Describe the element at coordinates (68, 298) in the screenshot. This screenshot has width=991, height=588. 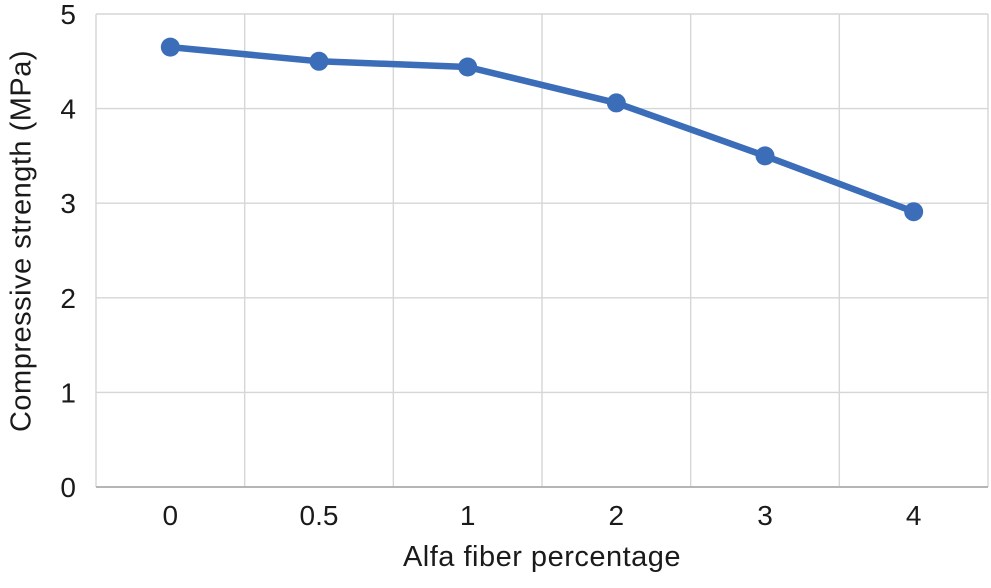
I see `y-tick-label: 2` at that location.